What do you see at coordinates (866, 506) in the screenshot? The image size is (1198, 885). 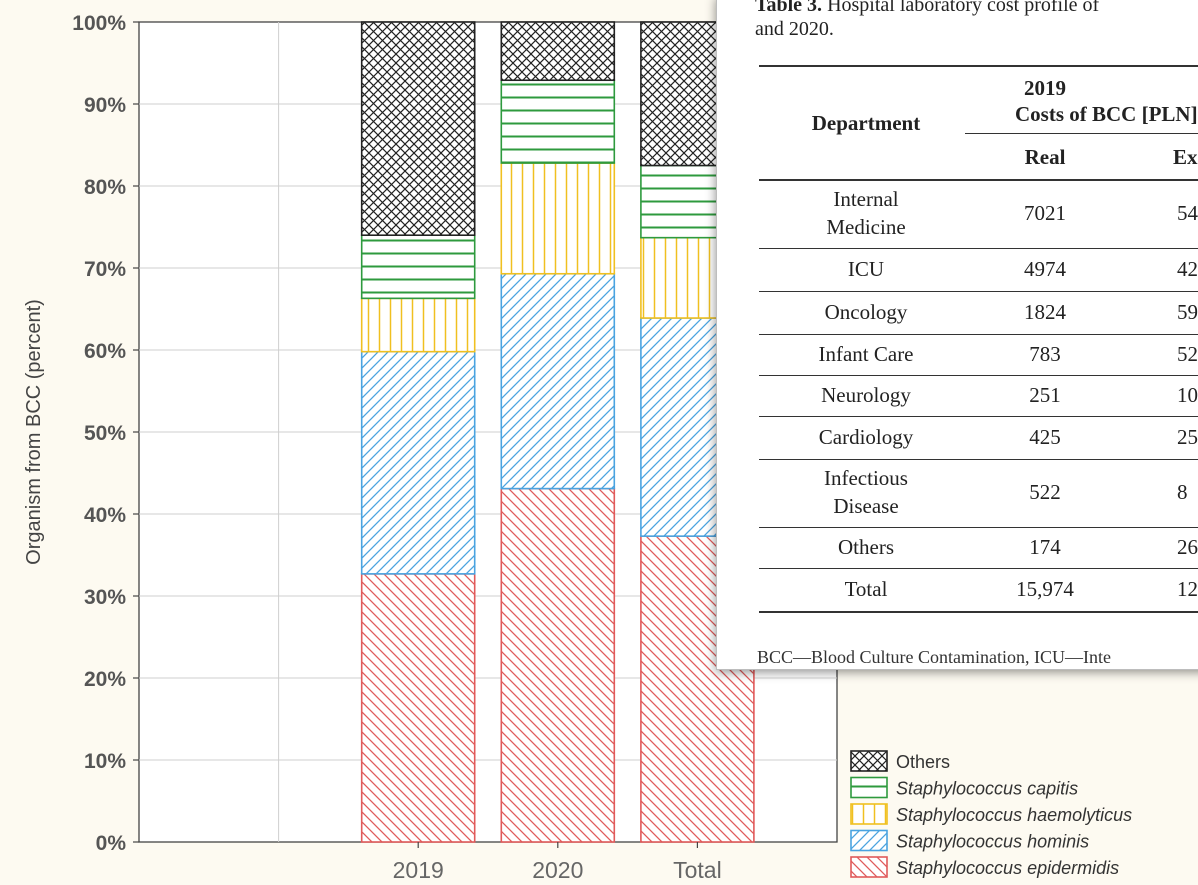 I see `row-department-line2: Disease` at bounding box center [866, 506].